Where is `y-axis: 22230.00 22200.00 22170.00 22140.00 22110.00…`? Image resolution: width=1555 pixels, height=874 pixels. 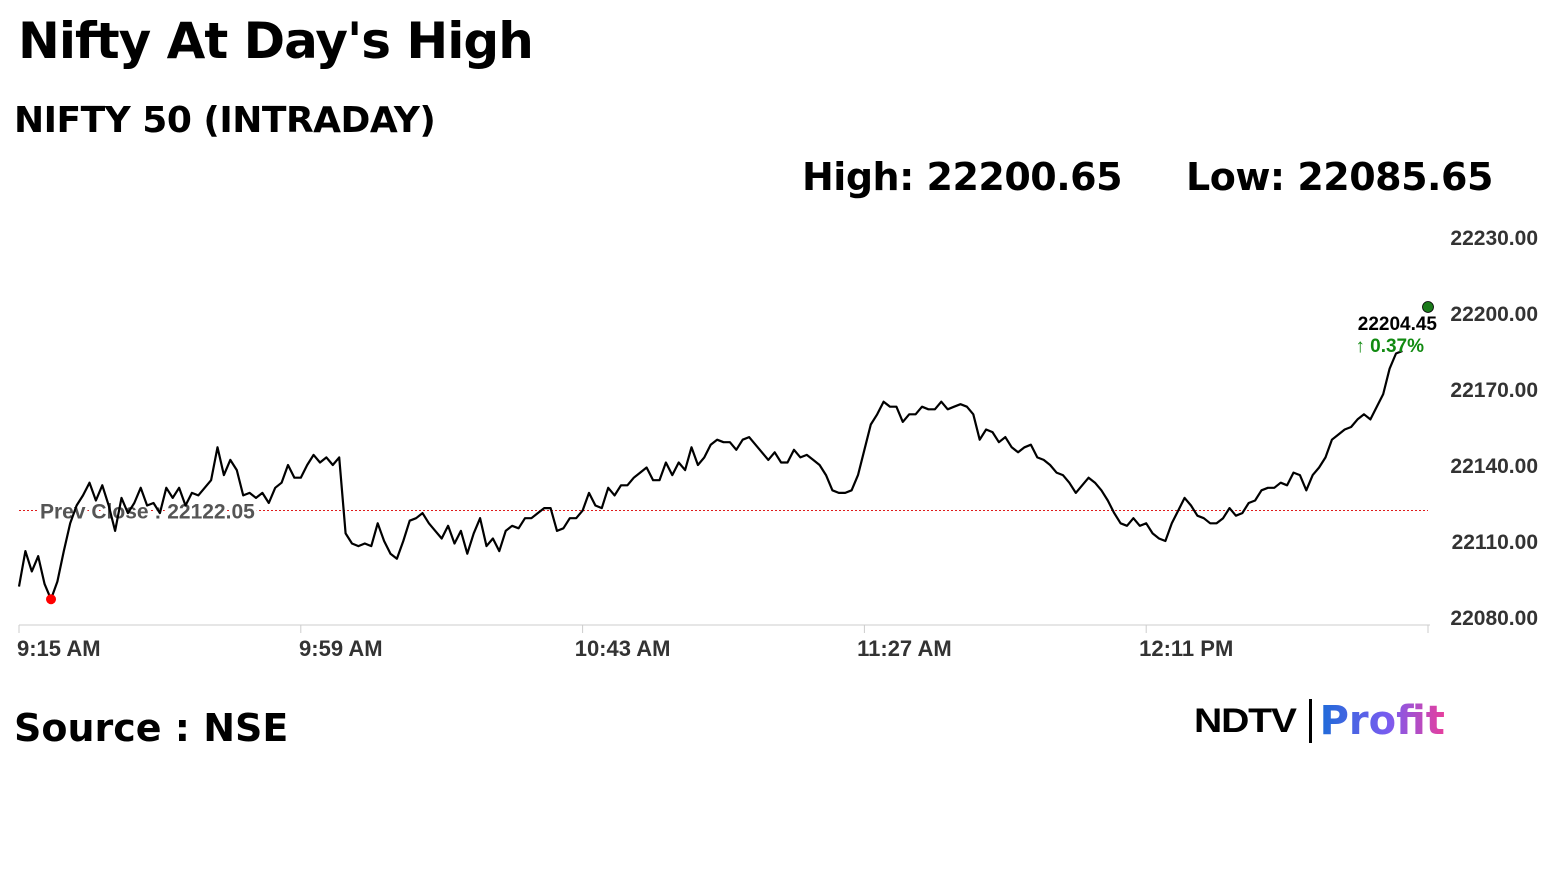 y-axis: 22230.00 22200.00 22170.00 22140.00 22110.00… is located at coordinates (1494, 428).